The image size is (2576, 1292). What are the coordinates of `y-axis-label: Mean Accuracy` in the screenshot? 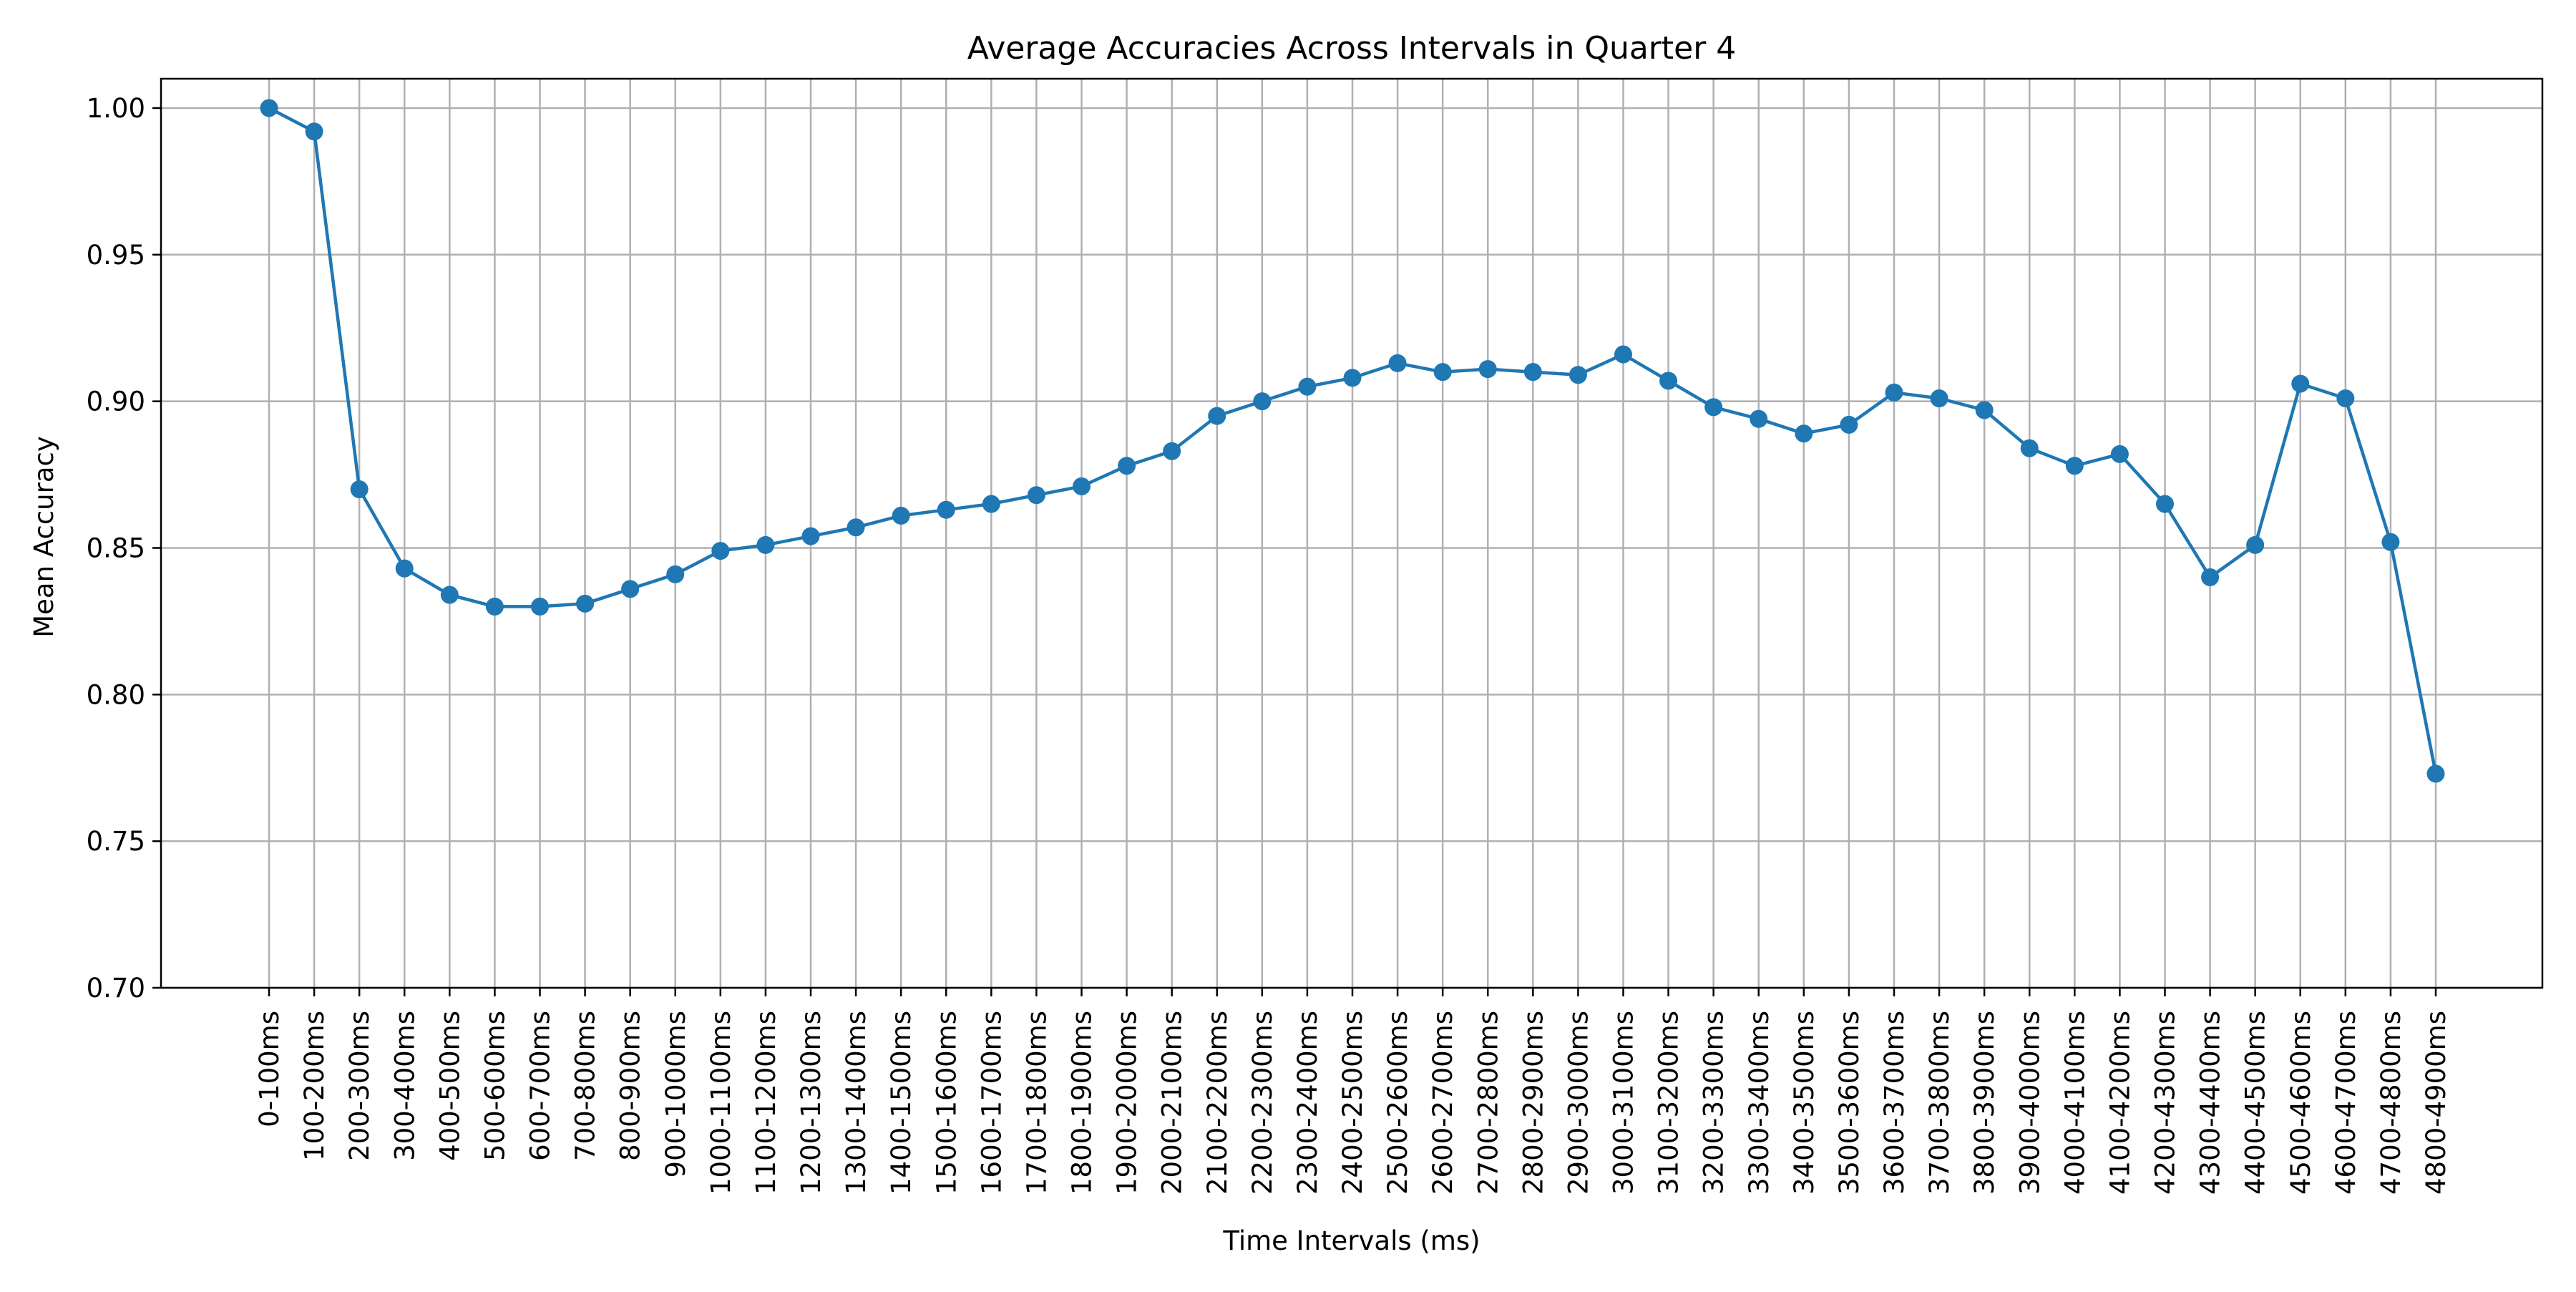 It's located at (44, 537).